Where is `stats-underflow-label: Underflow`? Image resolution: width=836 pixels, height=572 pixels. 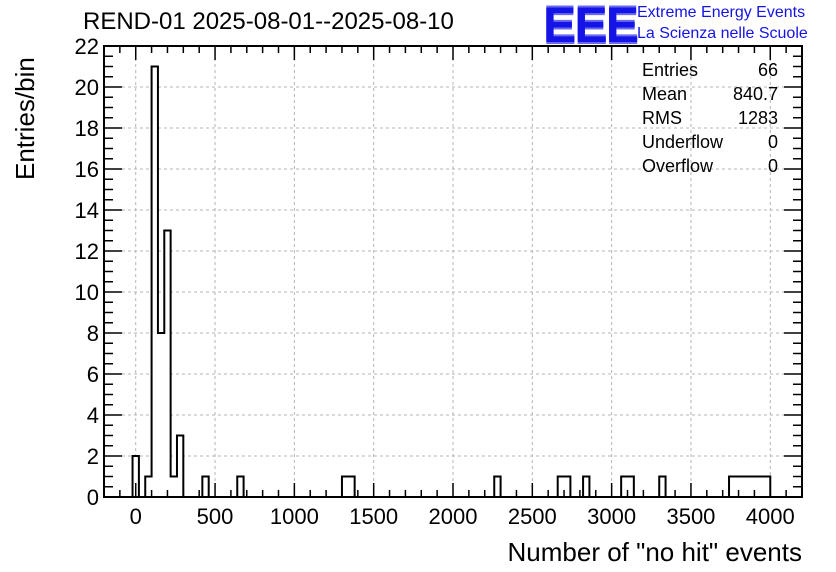 stats-underflow-label: Underflow is located at coordinates (683, 142).